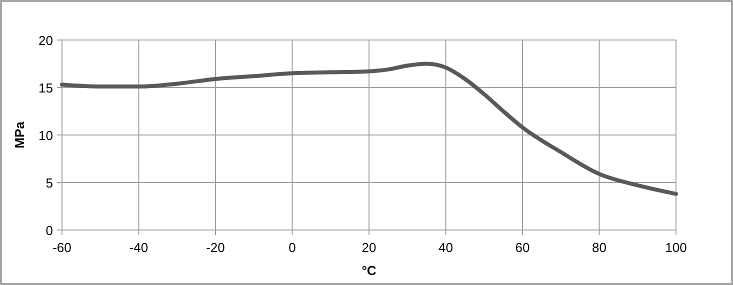 The width and height of the screenshot is (733, 285). What do you see at coordinates (45, 88) in the screenshot?
I see `y-tick-label: 15` at bounding box center [45, 88].